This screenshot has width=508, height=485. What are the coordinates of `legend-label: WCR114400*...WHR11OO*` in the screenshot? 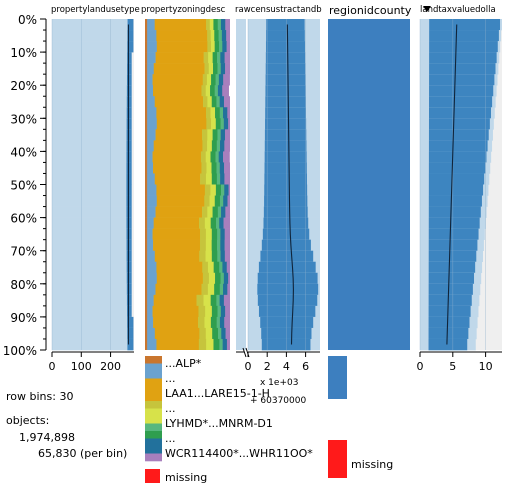 It's located at (239, 453).